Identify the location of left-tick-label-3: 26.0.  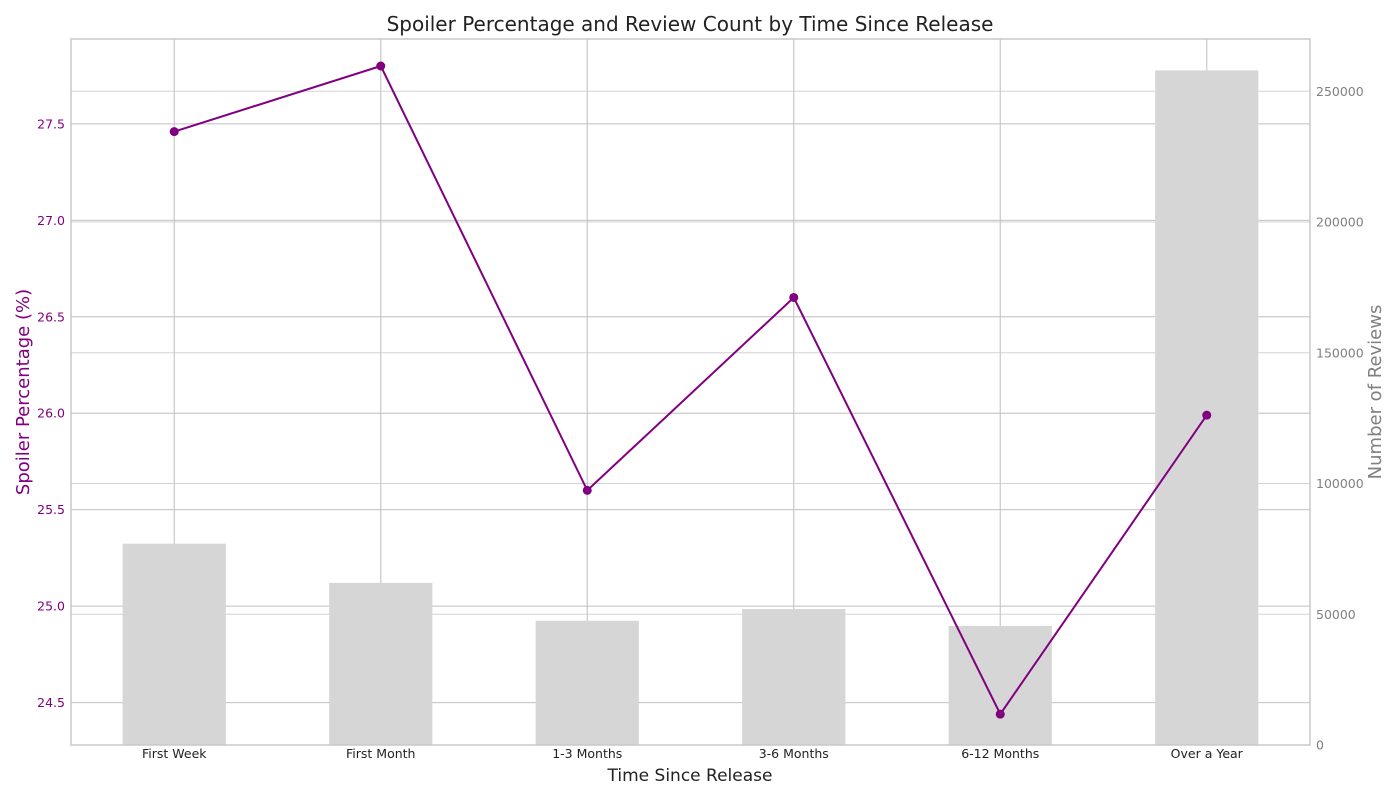
(51, 413).